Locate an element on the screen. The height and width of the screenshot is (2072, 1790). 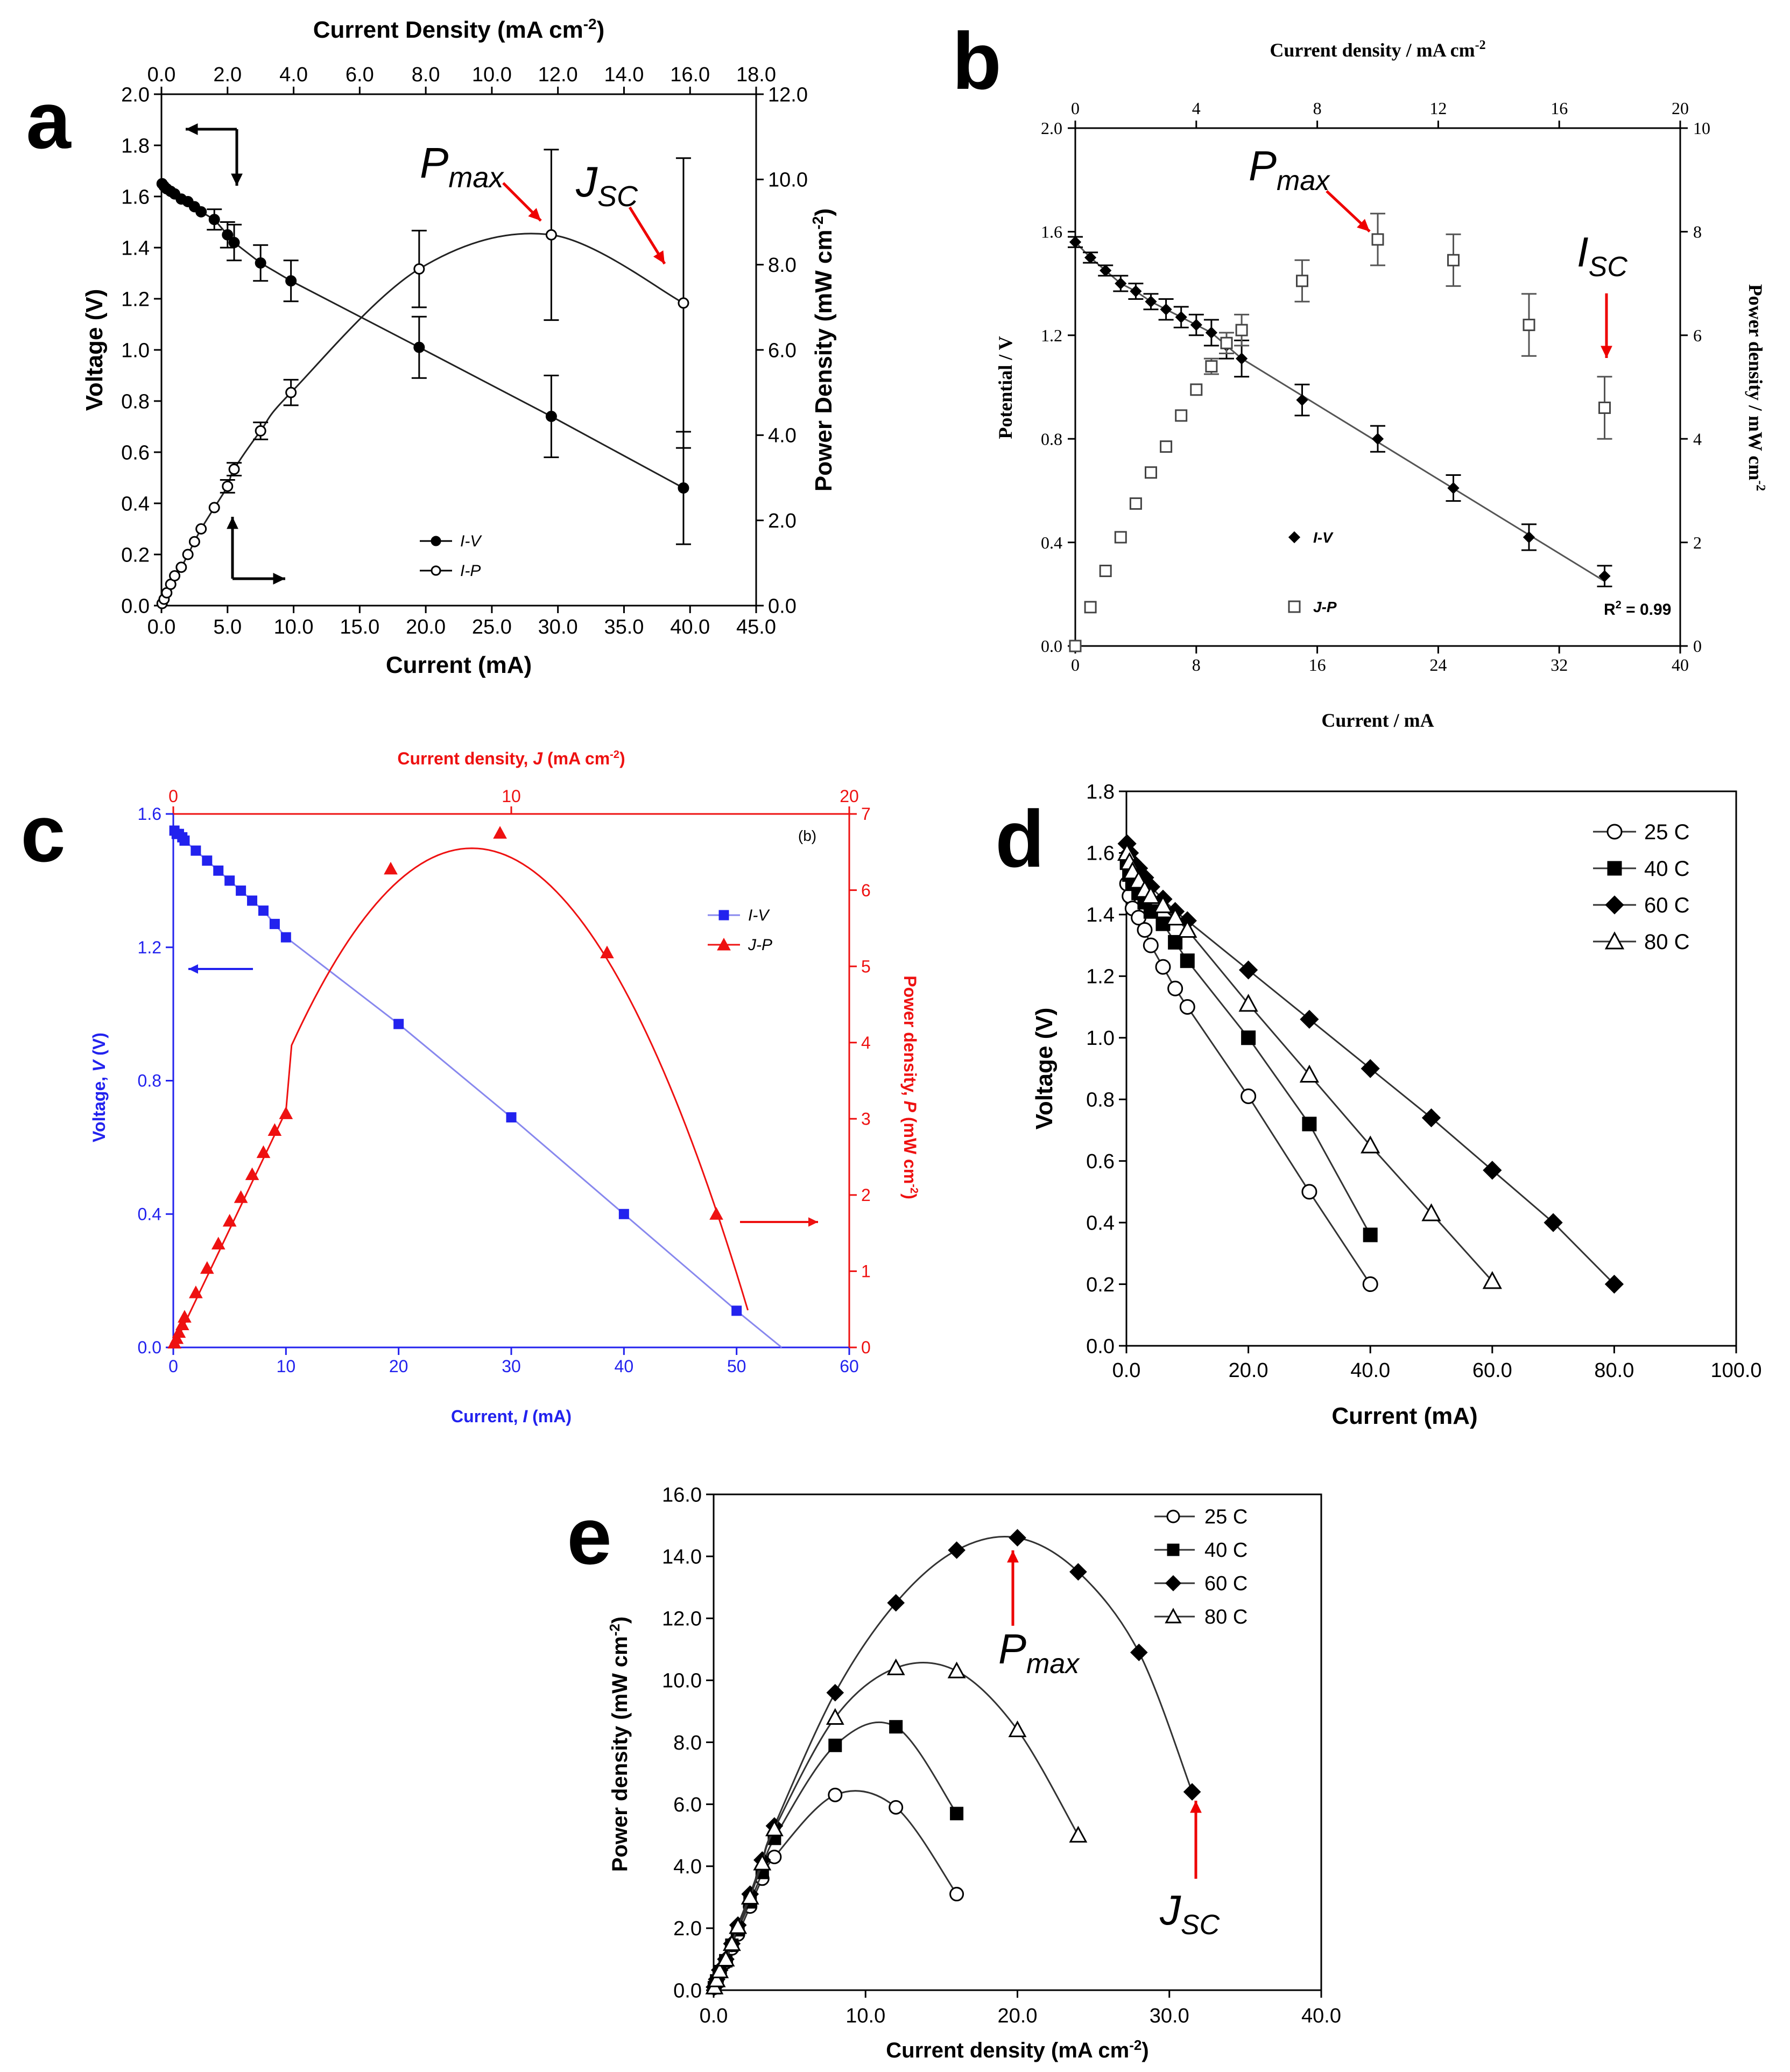
x-tick-label: 25.0 is located at coordinates (492, 627).